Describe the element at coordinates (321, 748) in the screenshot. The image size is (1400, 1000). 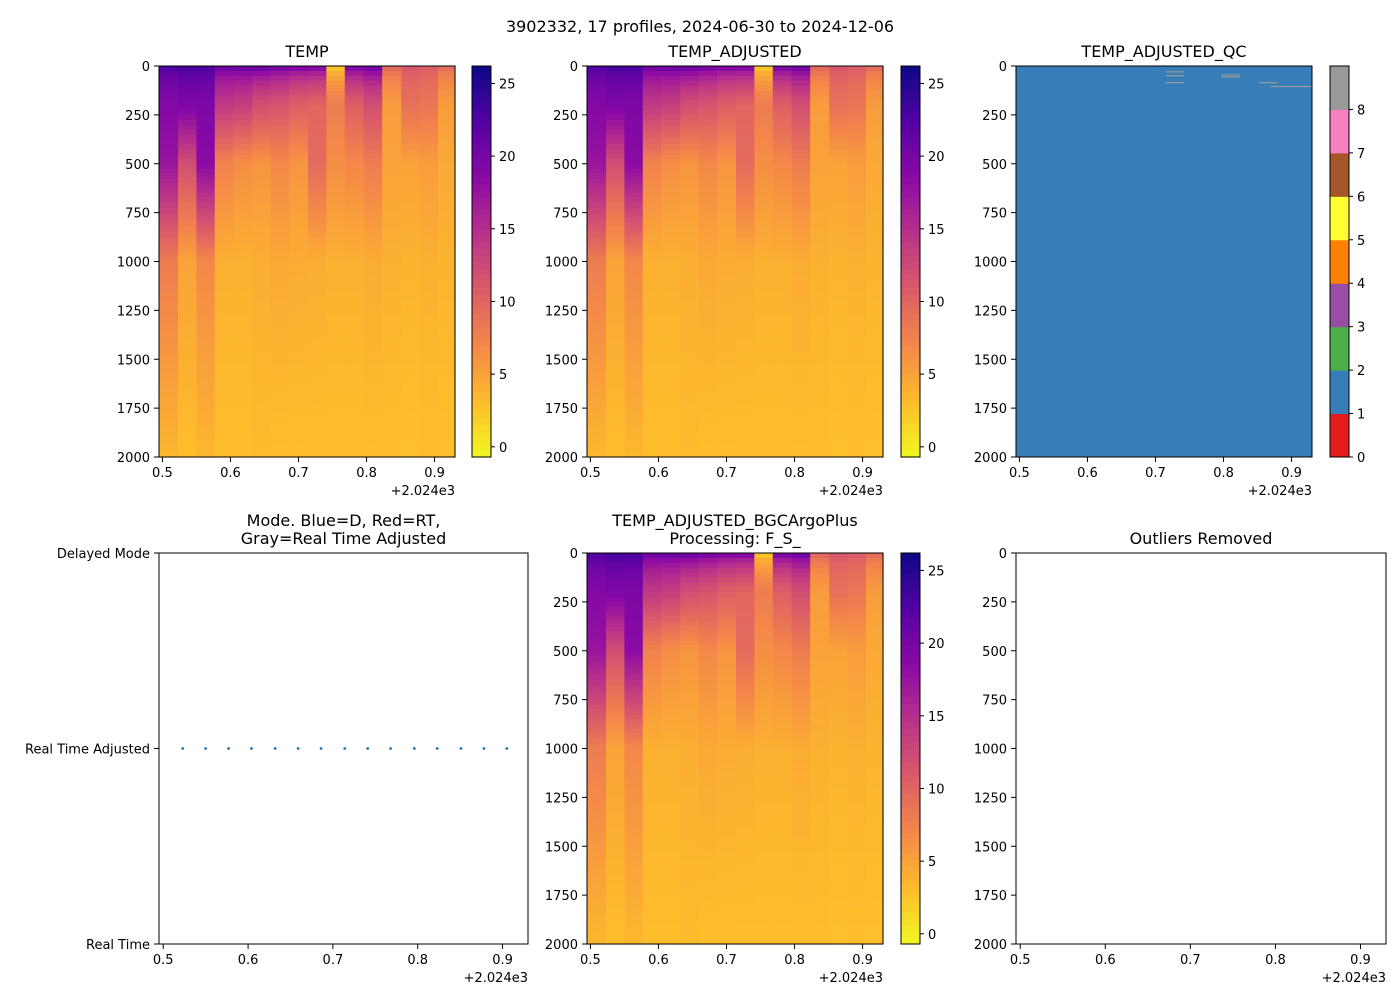
I see `mode-point` at that location.